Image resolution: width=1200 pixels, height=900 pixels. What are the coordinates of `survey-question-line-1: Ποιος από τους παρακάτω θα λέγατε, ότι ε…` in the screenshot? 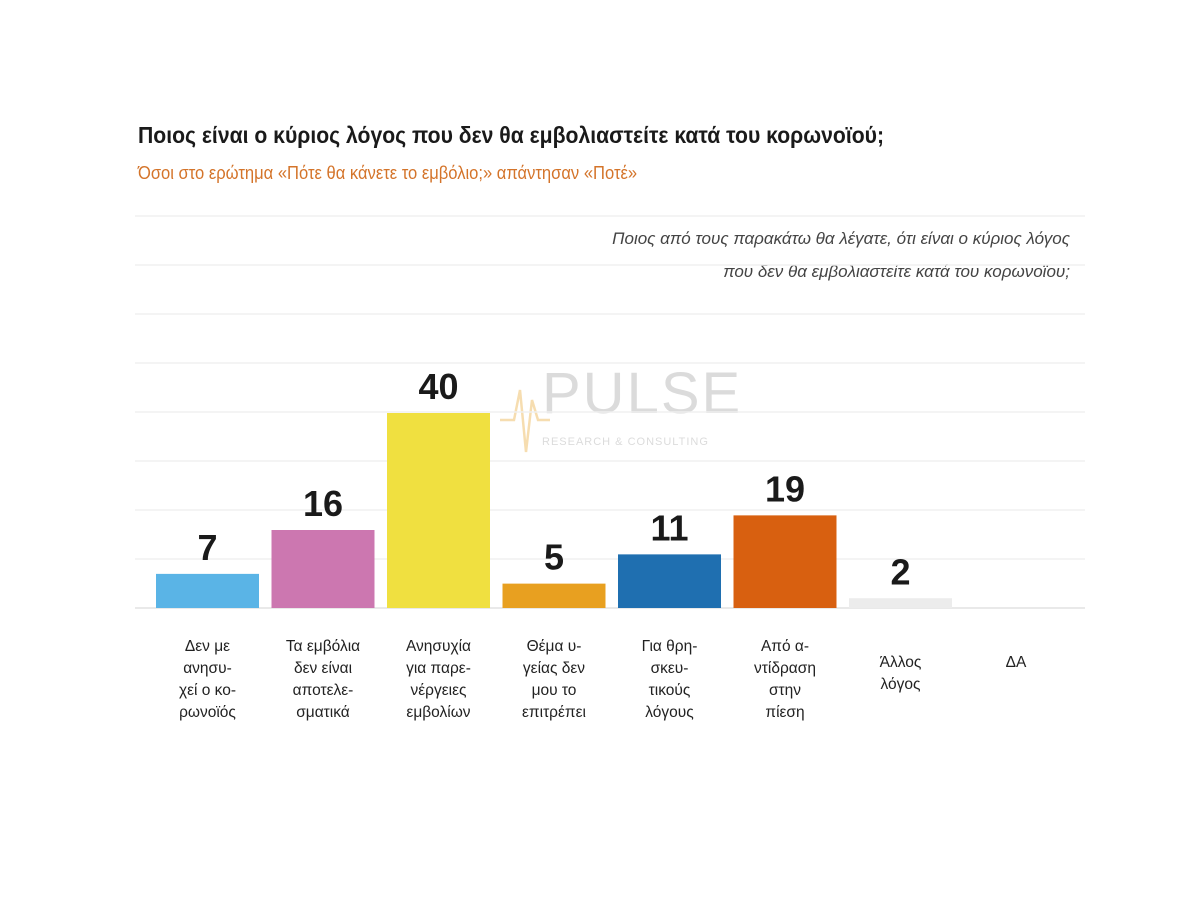 It's located at (841, 238).